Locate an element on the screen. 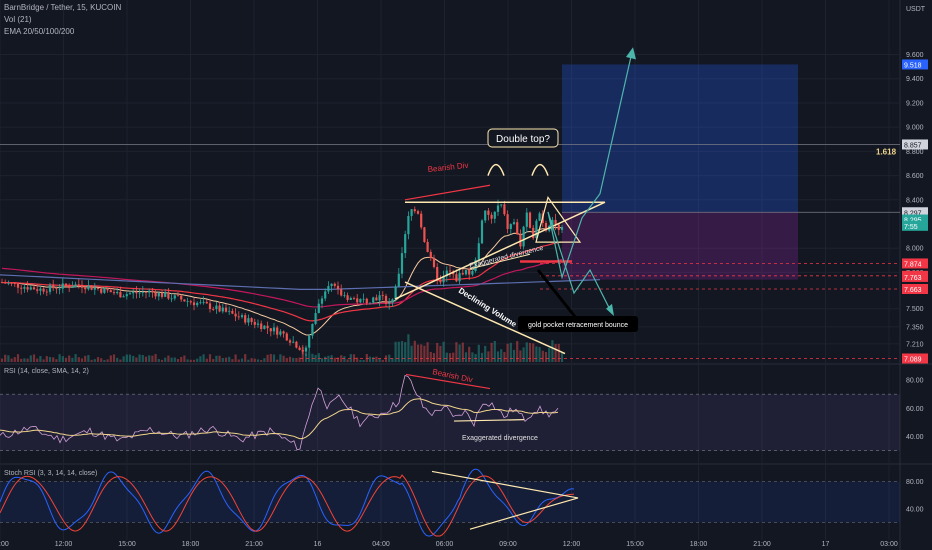 The image size is (932, 550). price-label-bg is located at coordinates (915, 225).